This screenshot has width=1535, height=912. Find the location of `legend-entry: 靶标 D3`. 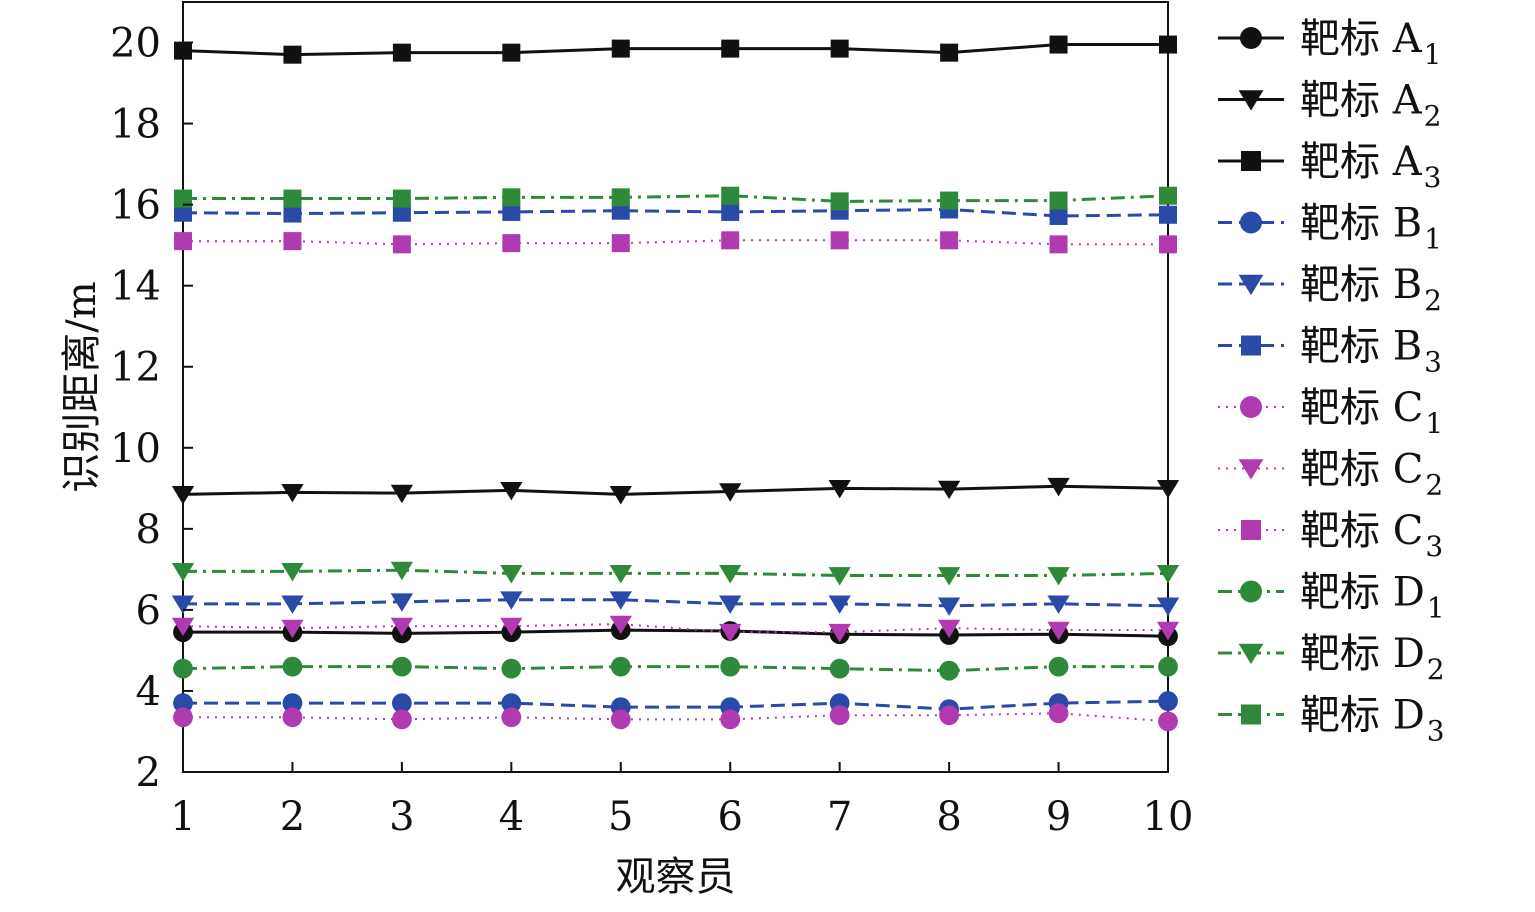

legend-entry: 靶标 D3 is located at coordinates (1331, 720).